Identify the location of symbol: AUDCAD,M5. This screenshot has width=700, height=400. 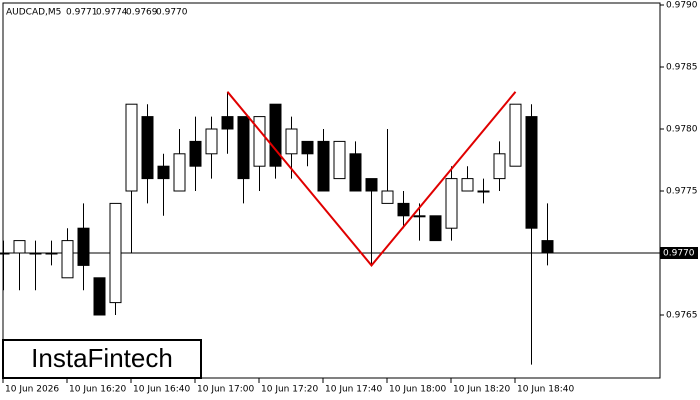
(33, 13).